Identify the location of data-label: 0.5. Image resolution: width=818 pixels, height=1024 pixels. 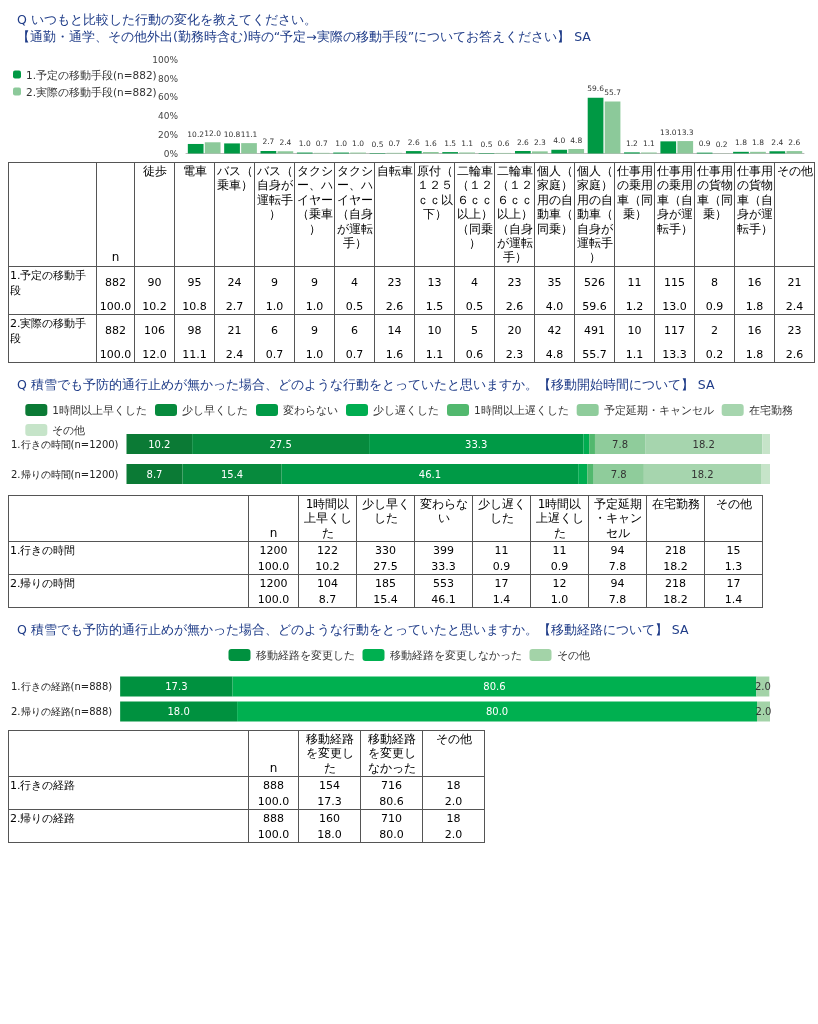
(474, 306).